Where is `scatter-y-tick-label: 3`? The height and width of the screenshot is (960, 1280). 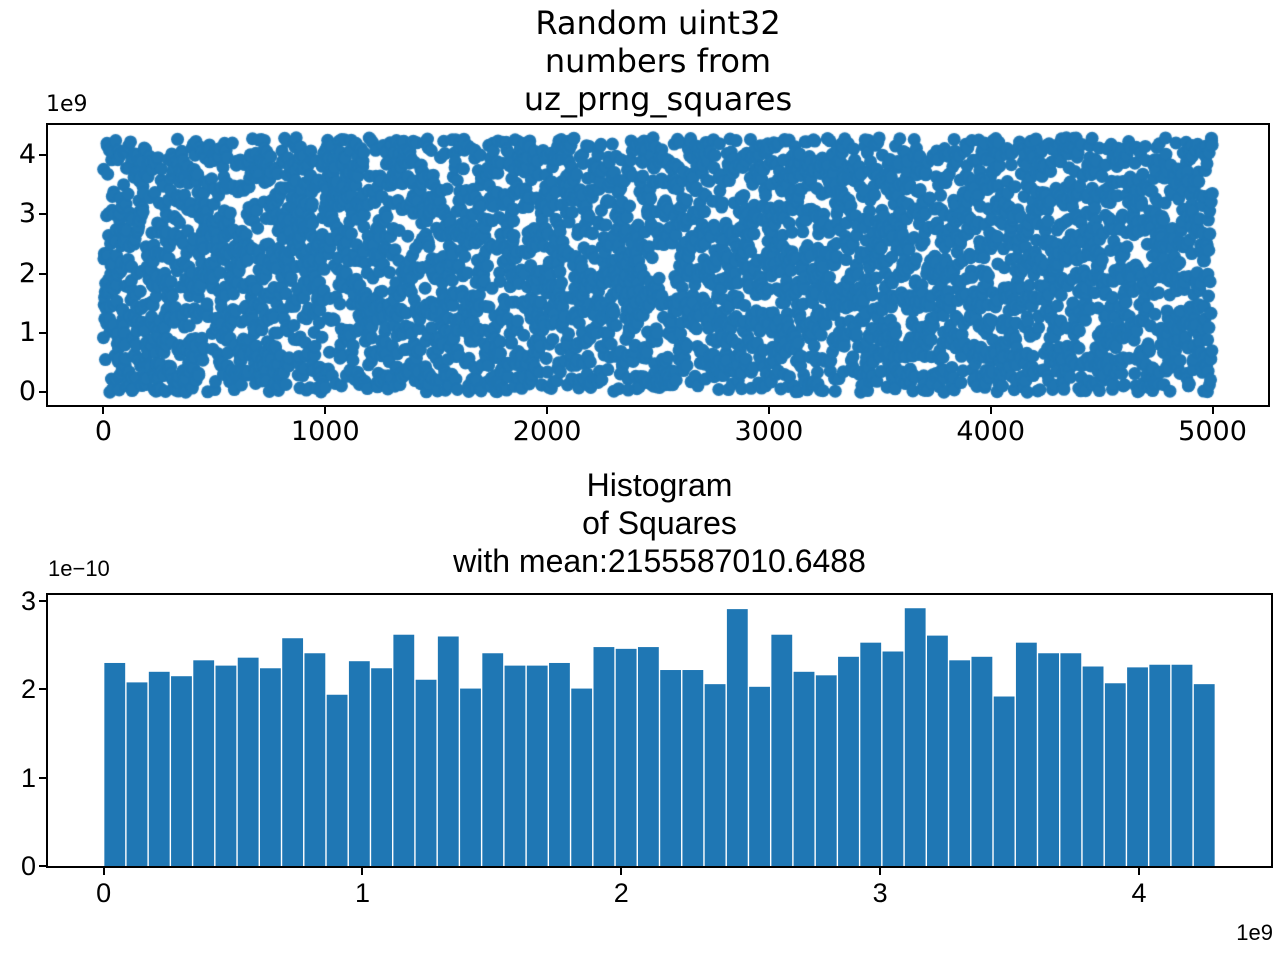 scatter-y-tick-label: 3 is located at coordinates (27, 214).